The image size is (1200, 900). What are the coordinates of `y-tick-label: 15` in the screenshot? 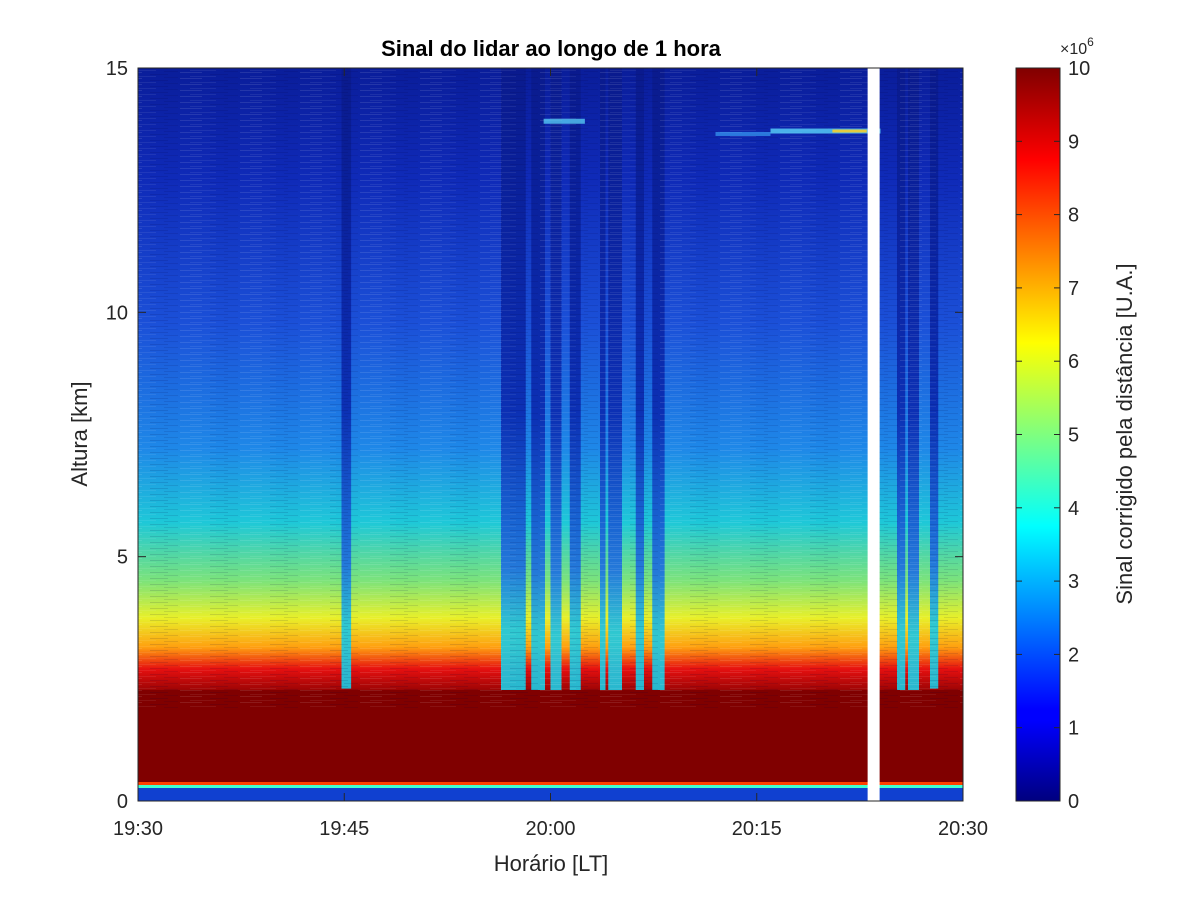 It's located at (117, 69).